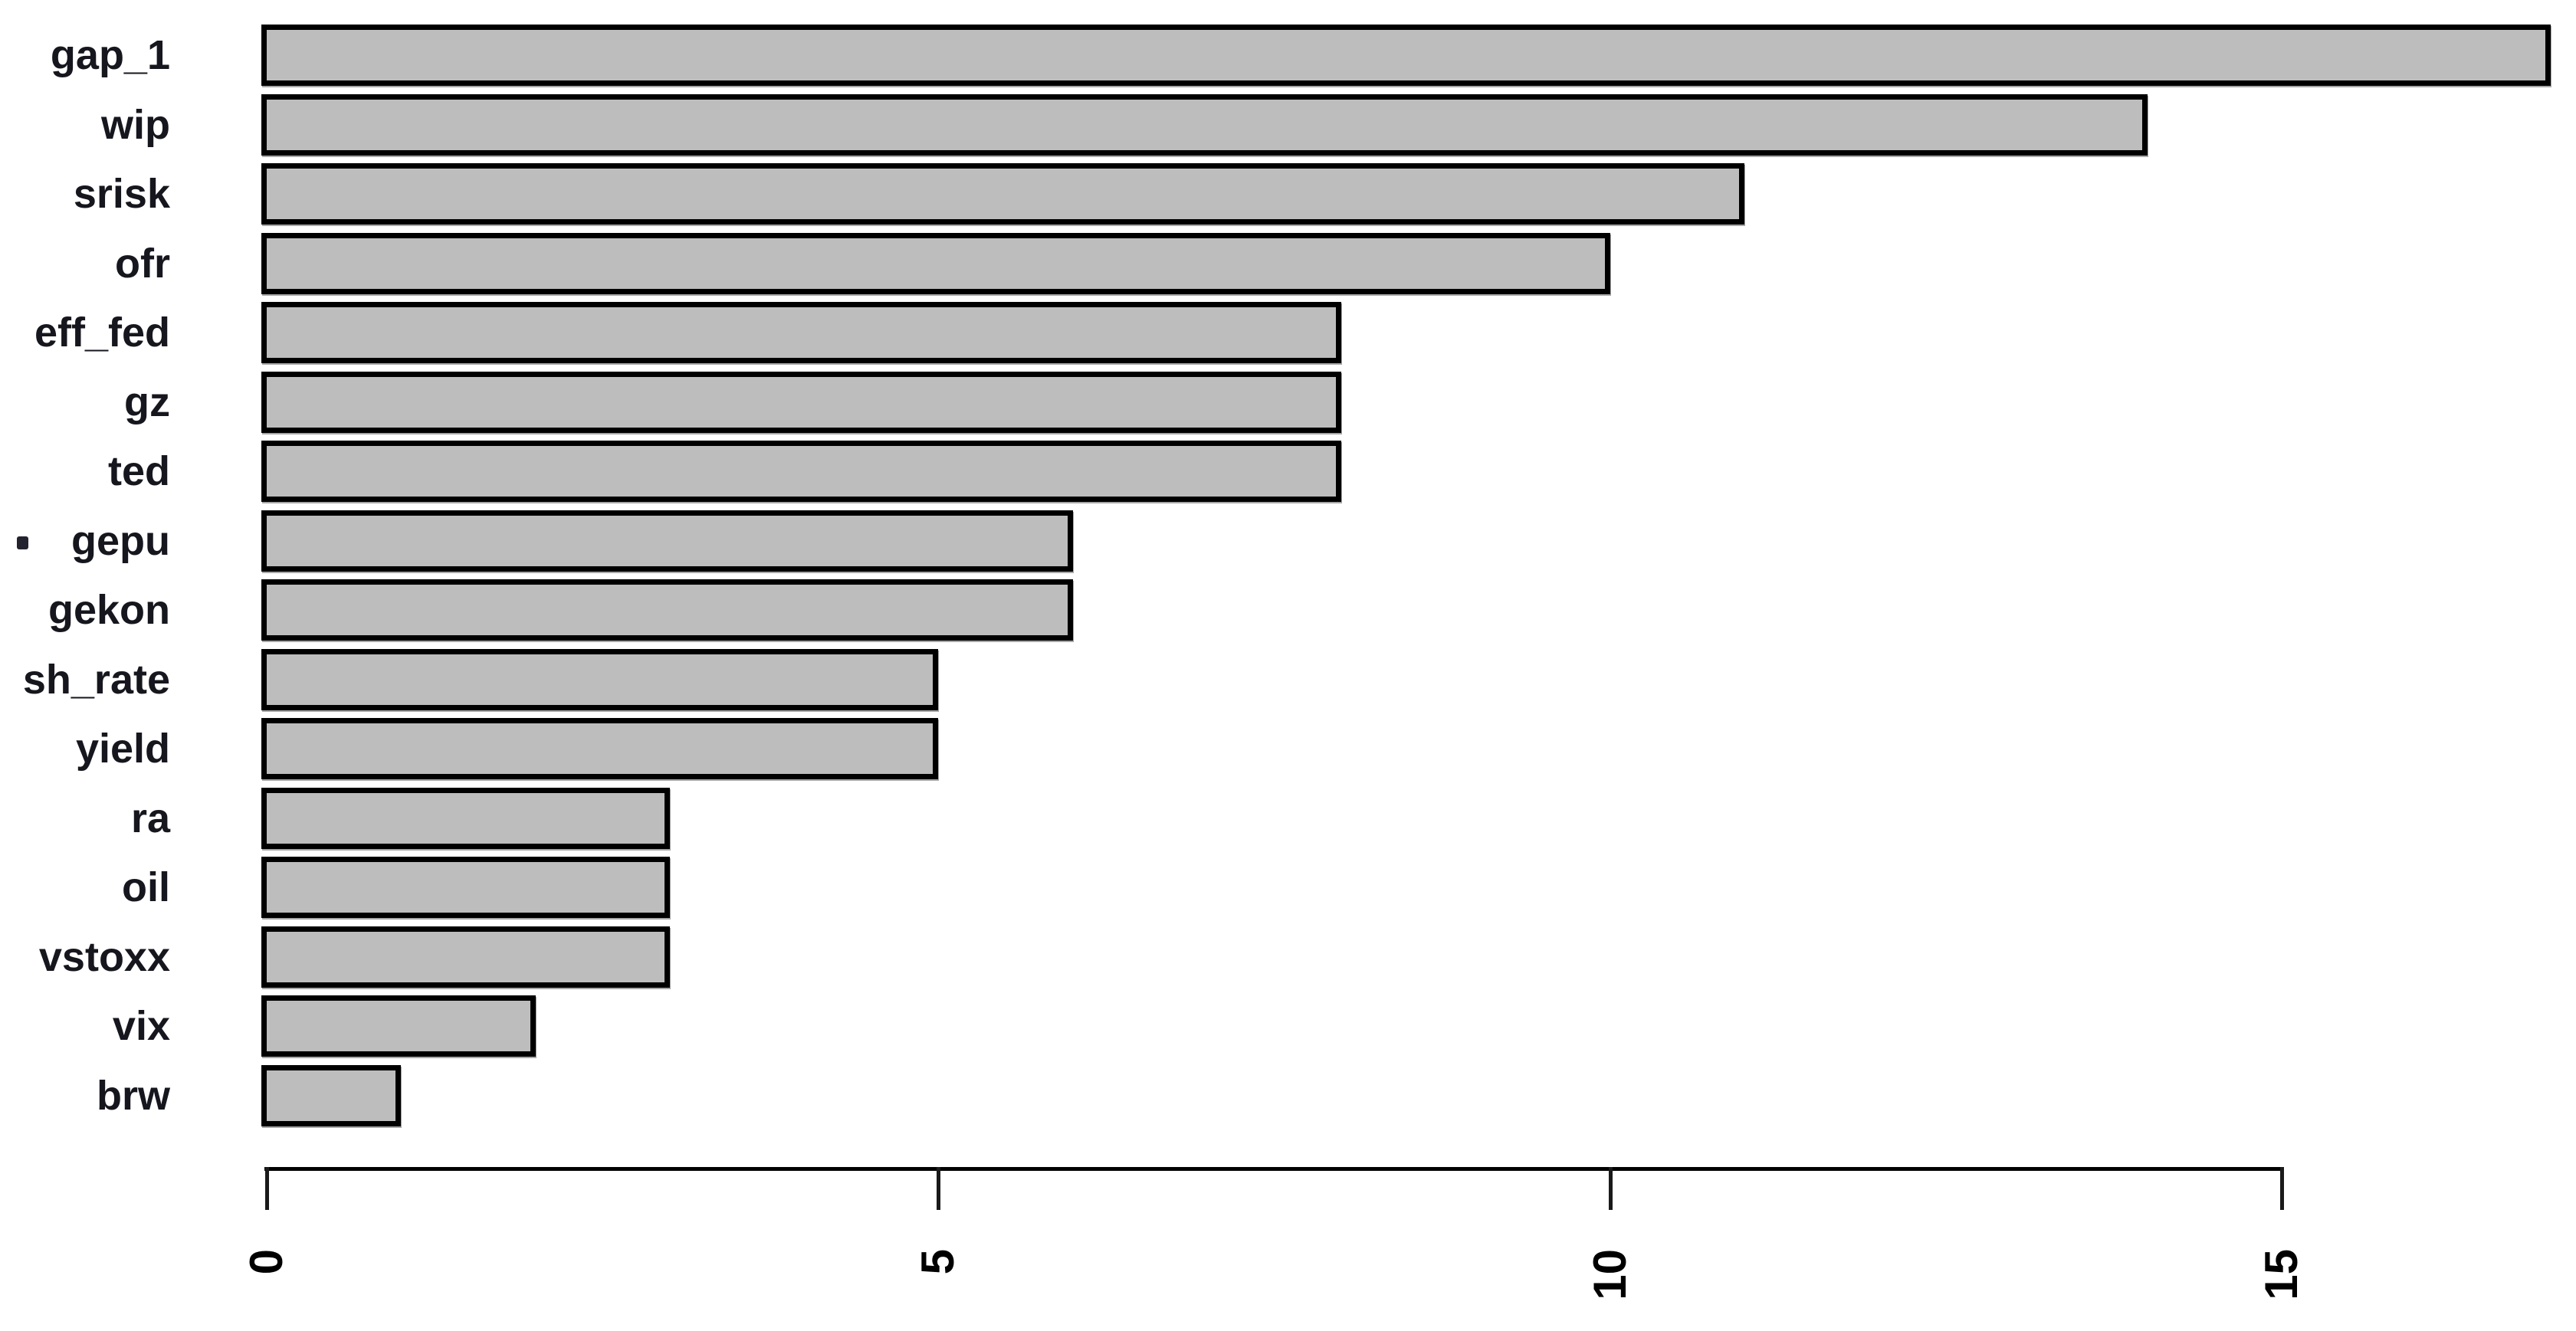  What do you see at coordinates (266, 1262) in the screenshot?
I see `x-tick-label: 0` at bounding box center [266, 1262].